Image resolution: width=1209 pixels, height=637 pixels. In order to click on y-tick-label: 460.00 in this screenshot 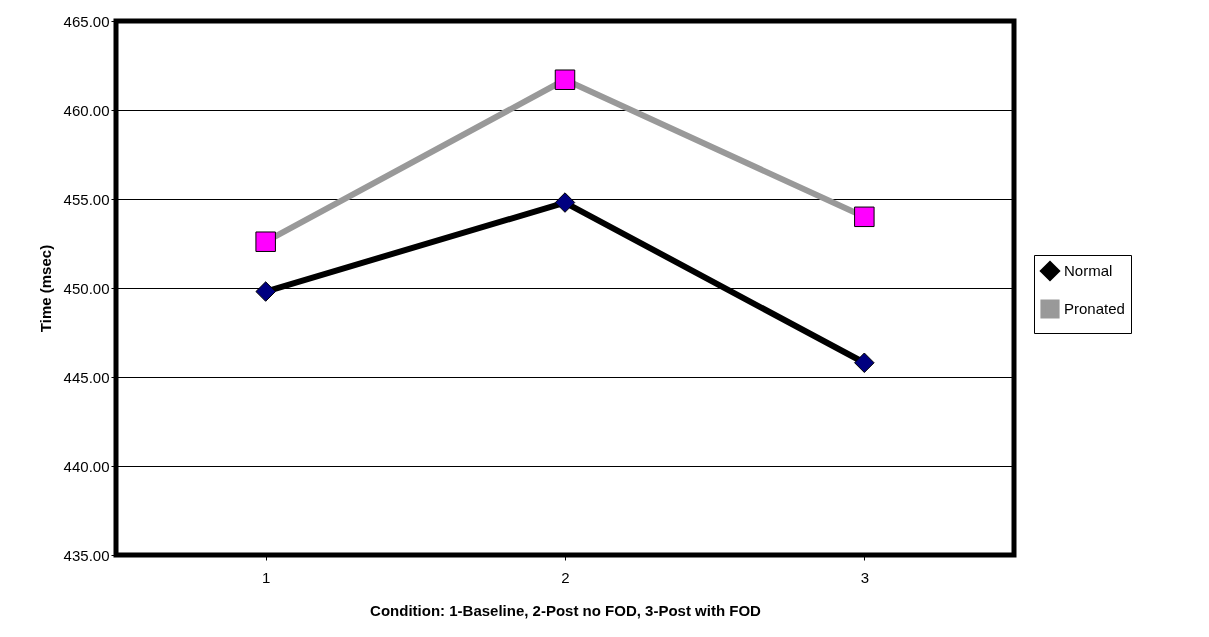, I will do `click(86, 110)`.